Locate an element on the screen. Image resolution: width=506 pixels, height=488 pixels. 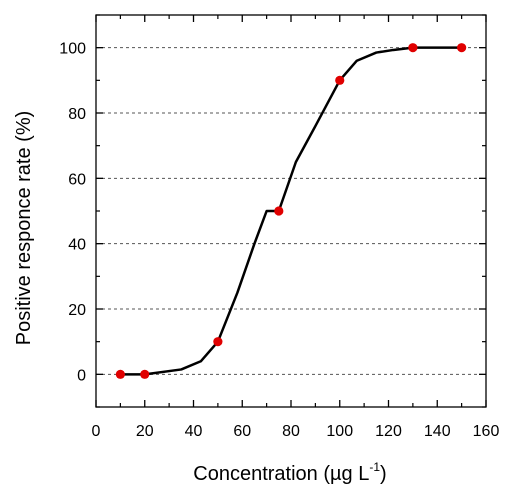
x-axis-title: Concentration (µg L-1) is located at coordinates (289, 472).